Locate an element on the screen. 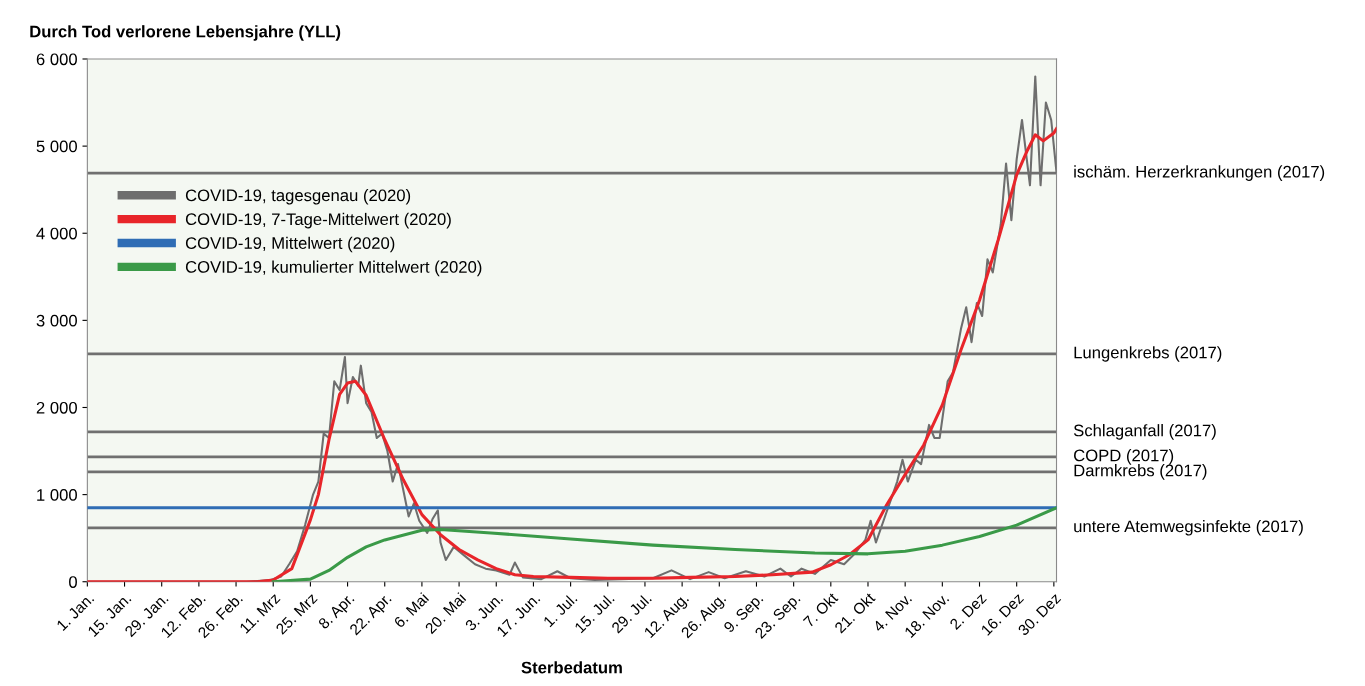 The width and height of the screenshot is (1365, 686). y-tick-label: 2 000 is located at coordinates (56, 407).